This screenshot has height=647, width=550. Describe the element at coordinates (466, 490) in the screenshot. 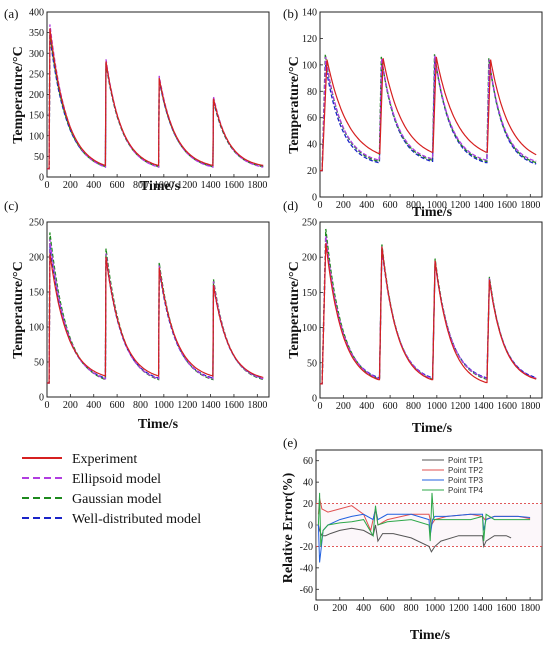

I see `legend-label: Point TP4` at that location.